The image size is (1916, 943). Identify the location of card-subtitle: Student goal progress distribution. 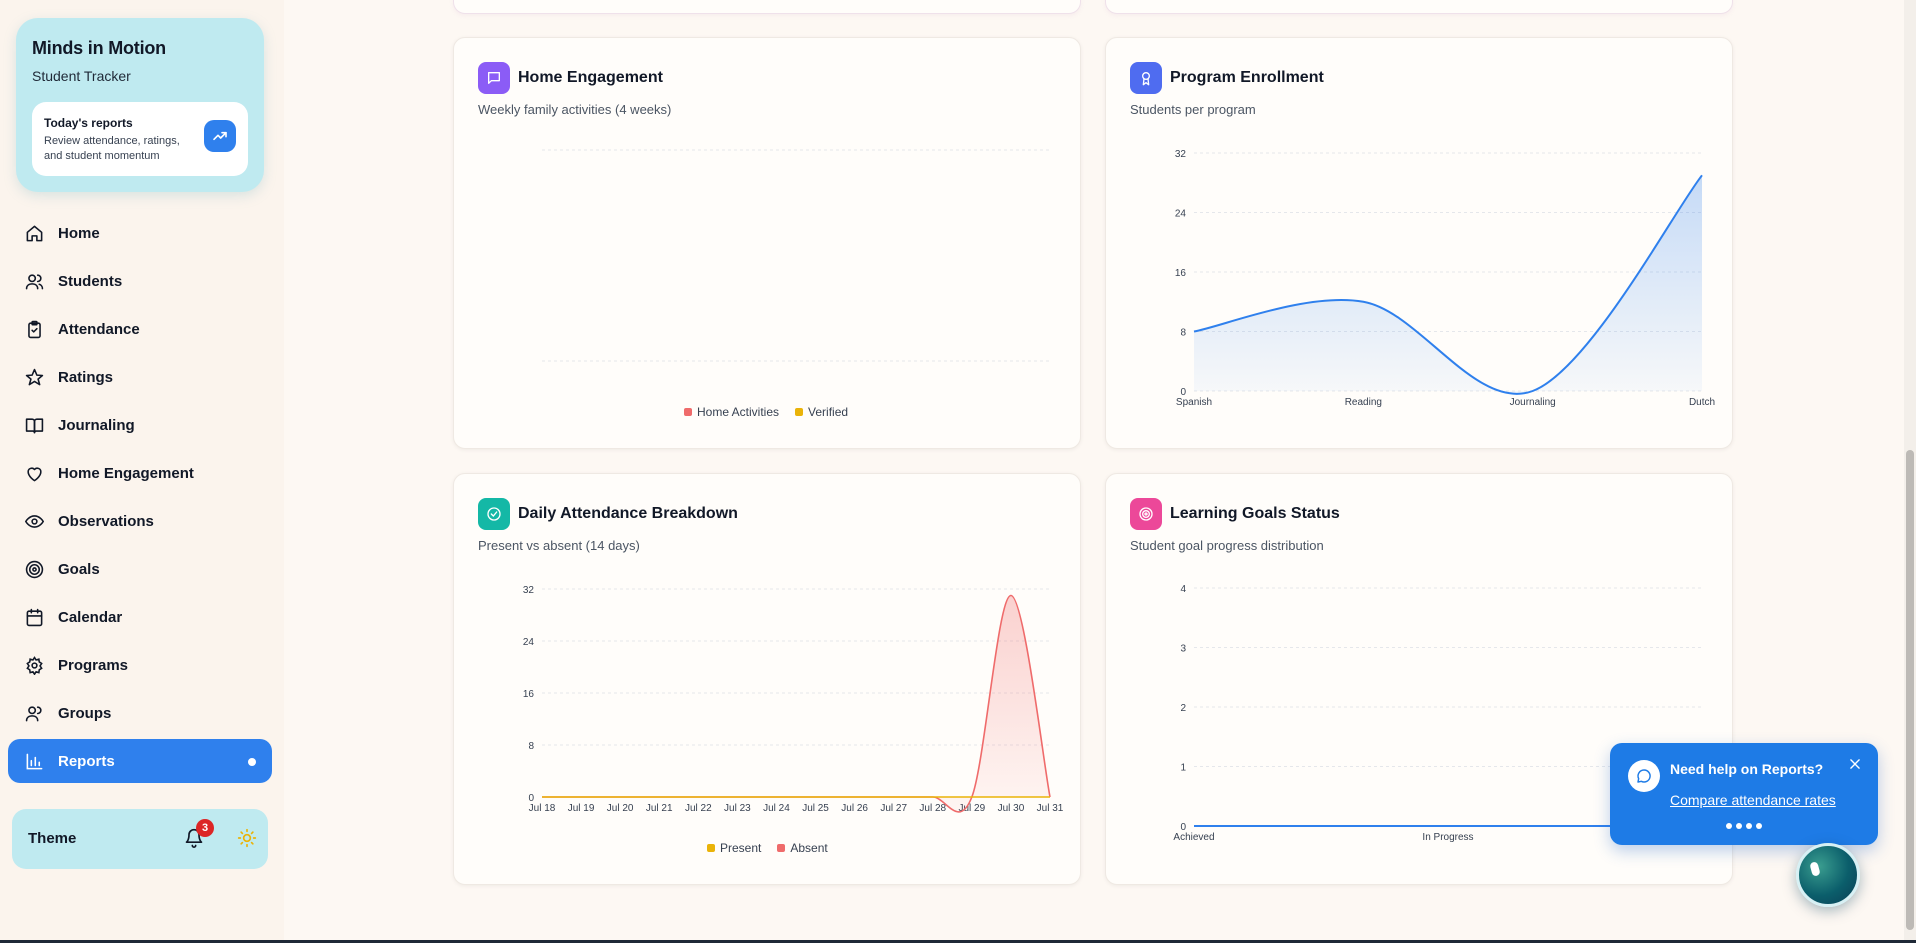
(1227, 545).